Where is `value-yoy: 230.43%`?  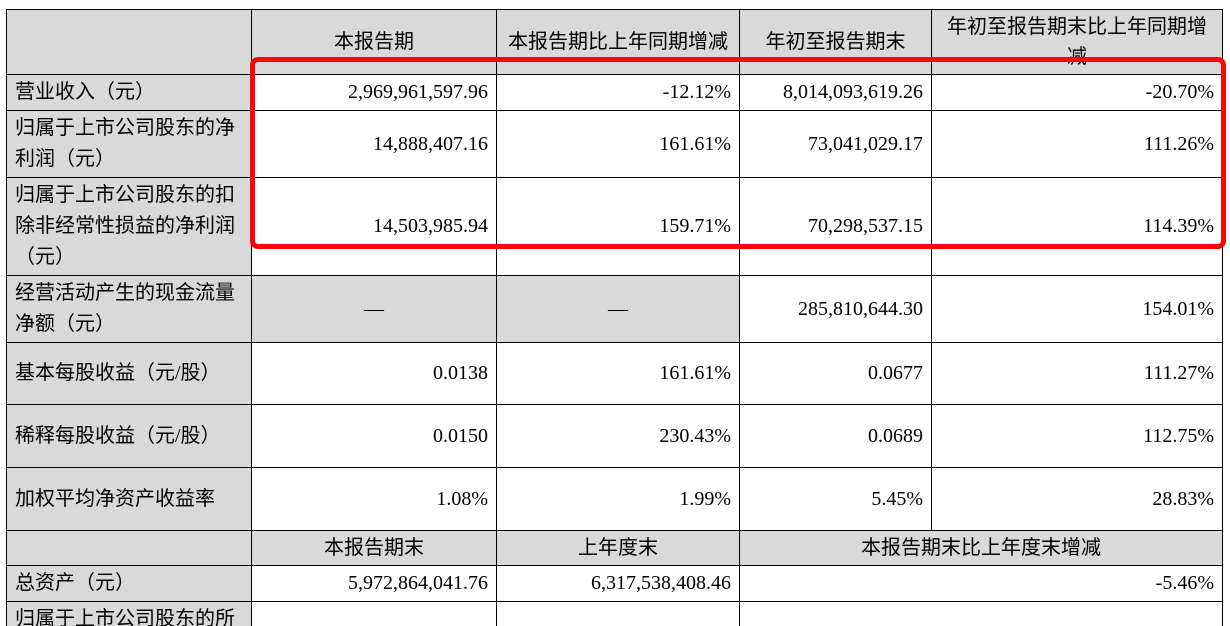
value-yoy: 230.43% is located at coordinates (618, 436).